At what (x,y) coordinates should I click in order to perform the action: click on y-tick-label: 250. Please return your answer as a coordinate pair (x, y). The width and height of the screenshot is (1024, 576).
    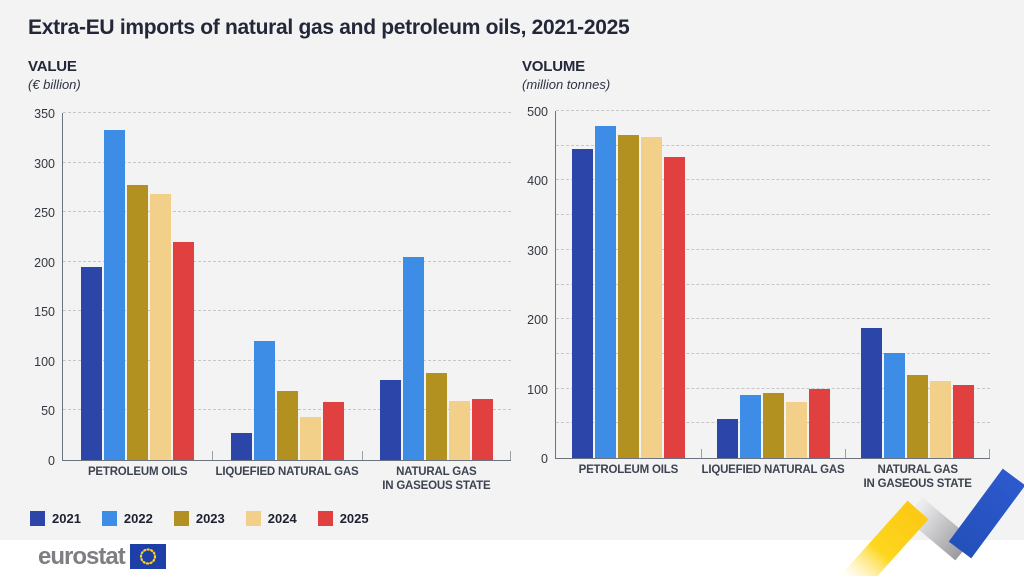
    Looking at the image, I should click on (44, 213).